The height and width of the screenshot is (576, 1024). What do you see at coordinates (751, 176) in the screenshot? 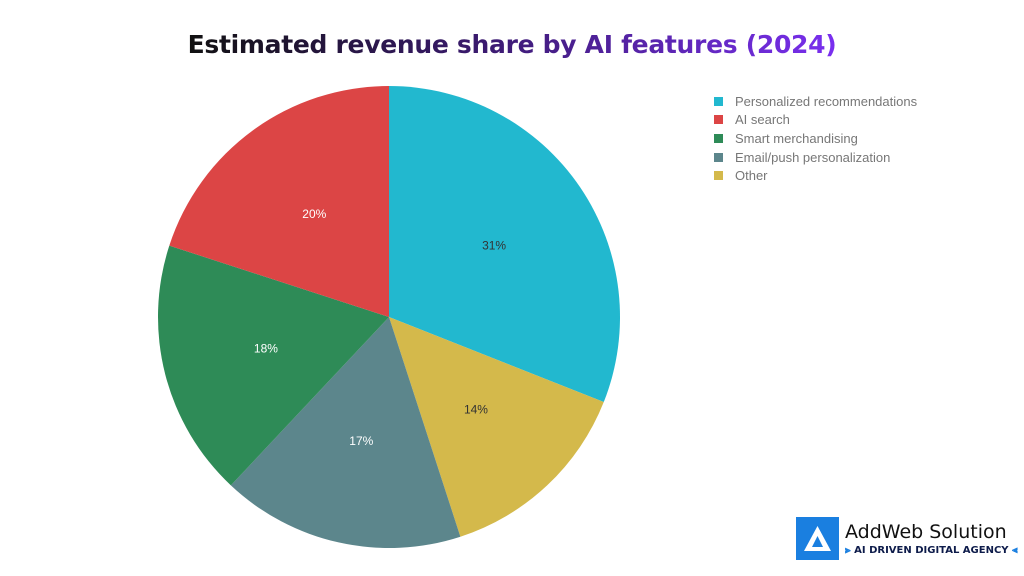
I see `legend-label: Other` at bounding box center [751, 176].